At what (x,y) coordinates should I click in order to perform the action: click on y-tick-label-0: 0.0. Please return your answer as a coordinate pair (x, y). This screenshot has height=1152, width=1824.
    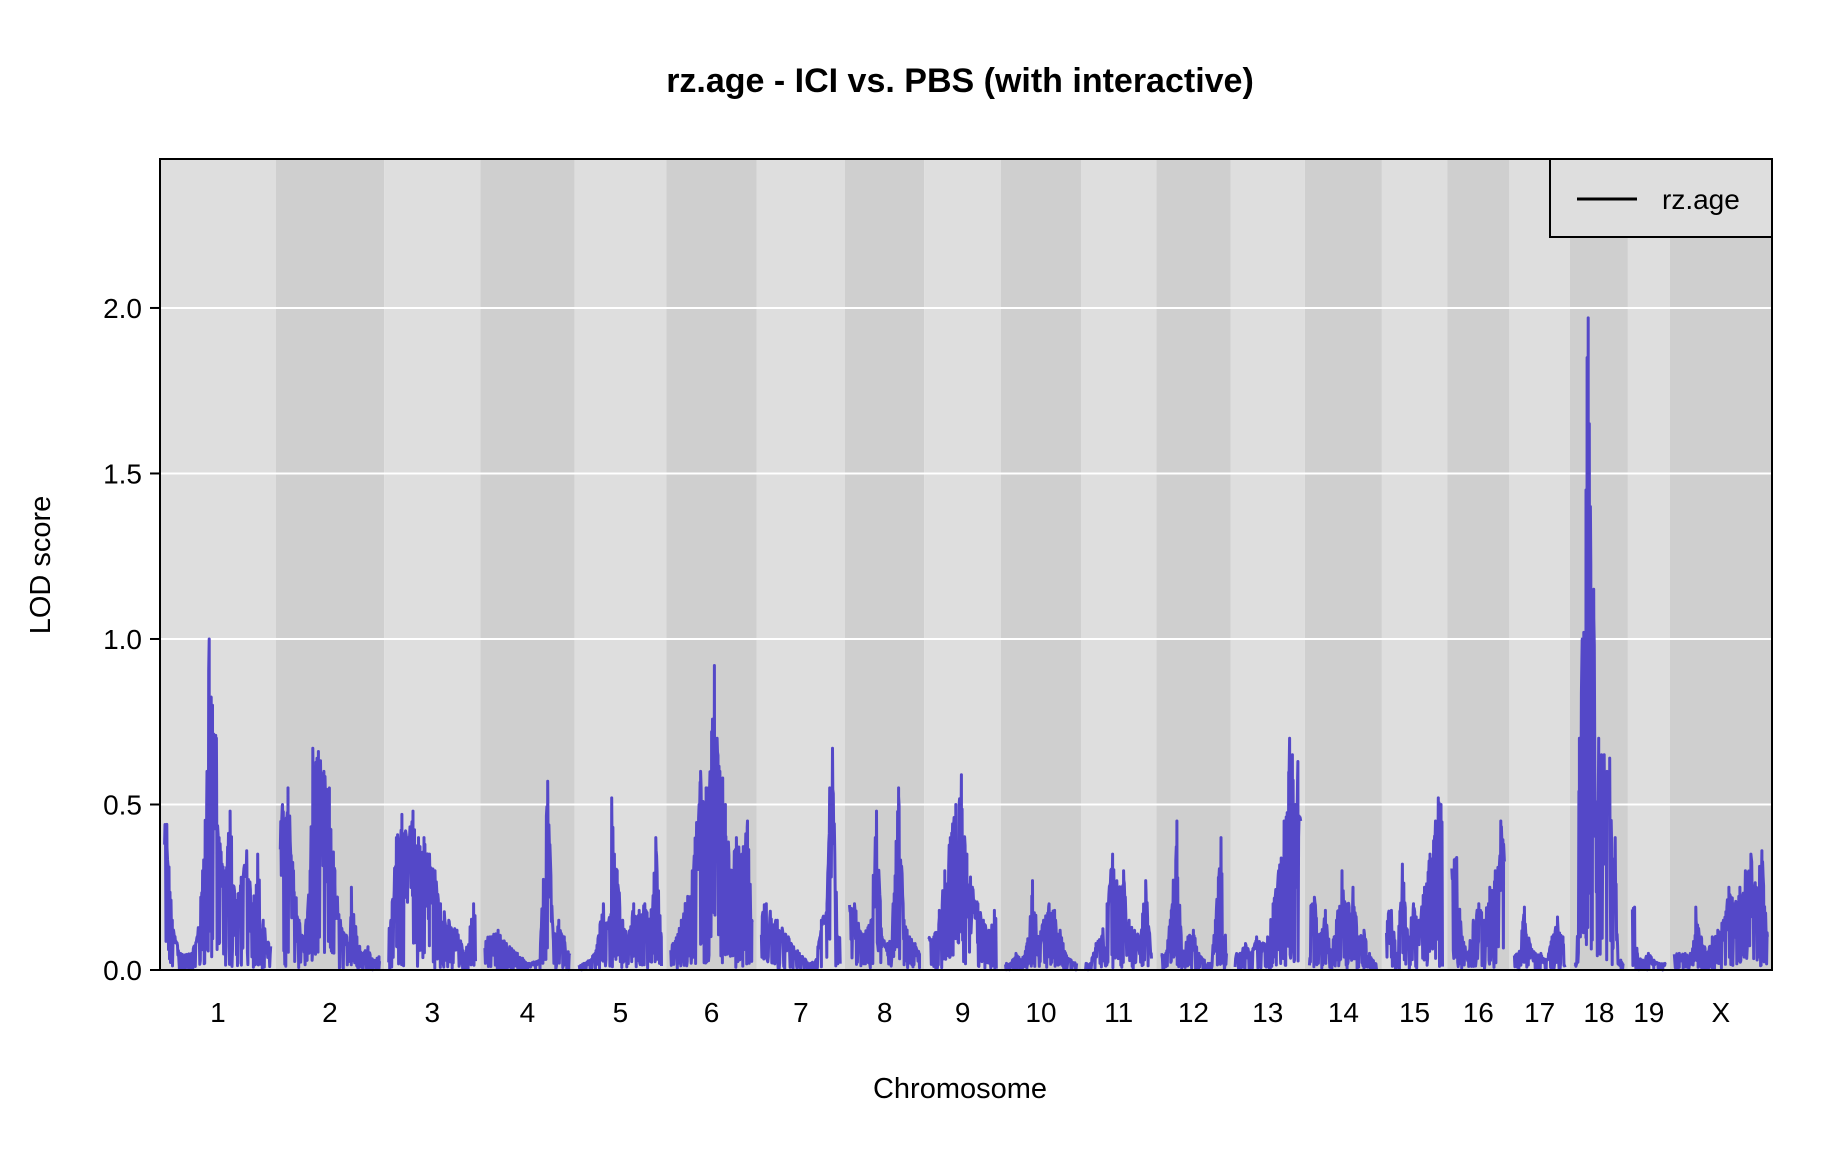
    Looking at the image, I should click on (122, 970).